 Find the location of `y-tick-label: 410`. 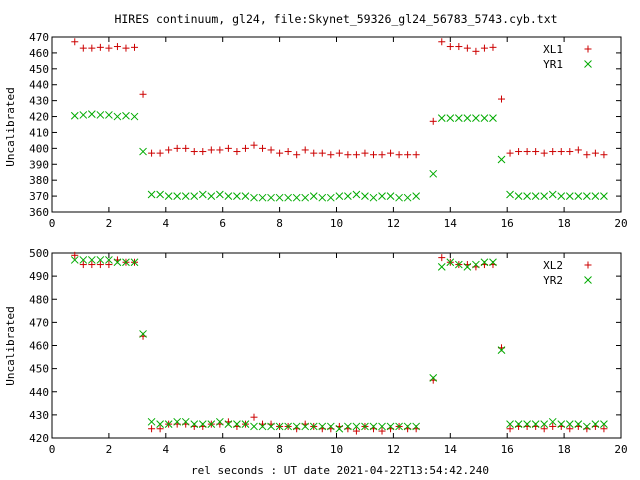

y-tick-label: 410 is located at coordinates (39, 132).